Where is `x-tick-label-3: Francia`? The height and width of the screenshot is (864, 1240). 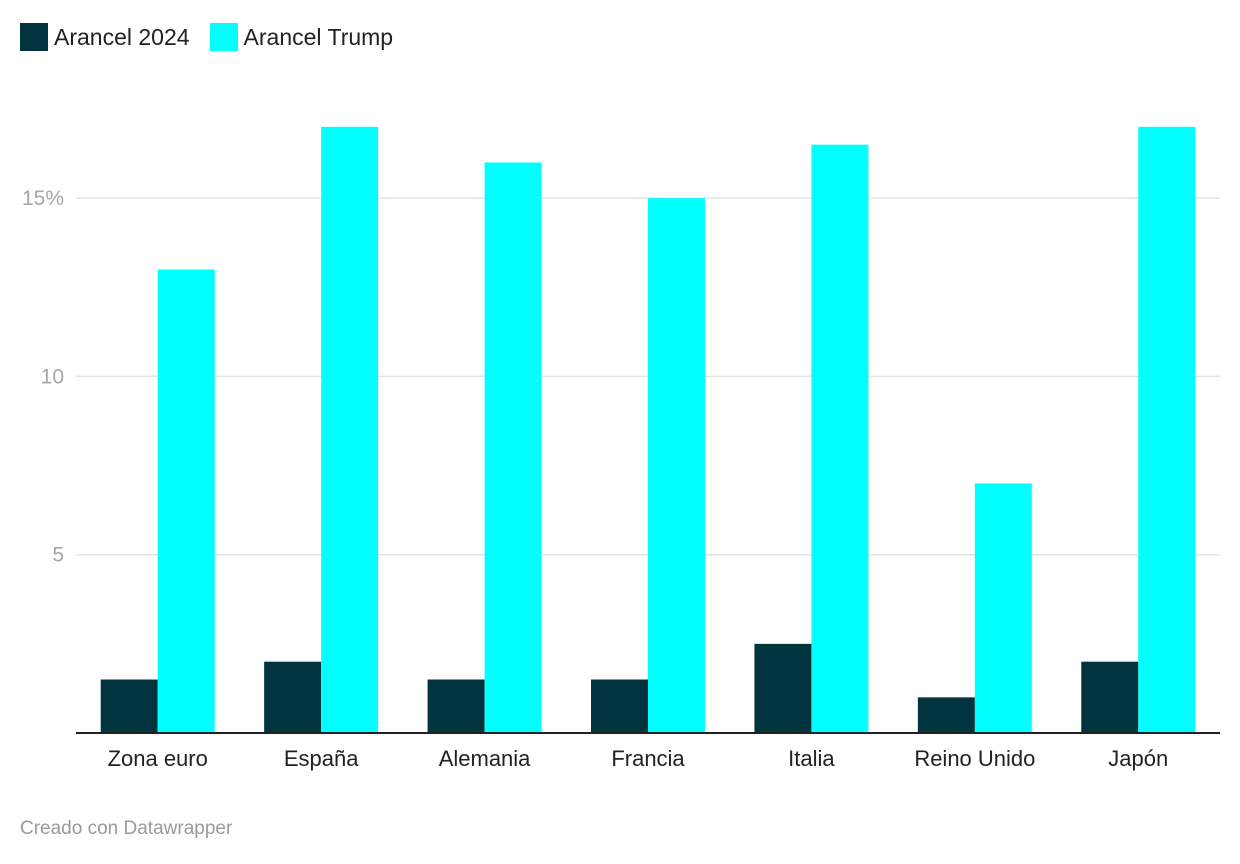
x-tick-label-3: Francia is located at coordinates (648, 758).